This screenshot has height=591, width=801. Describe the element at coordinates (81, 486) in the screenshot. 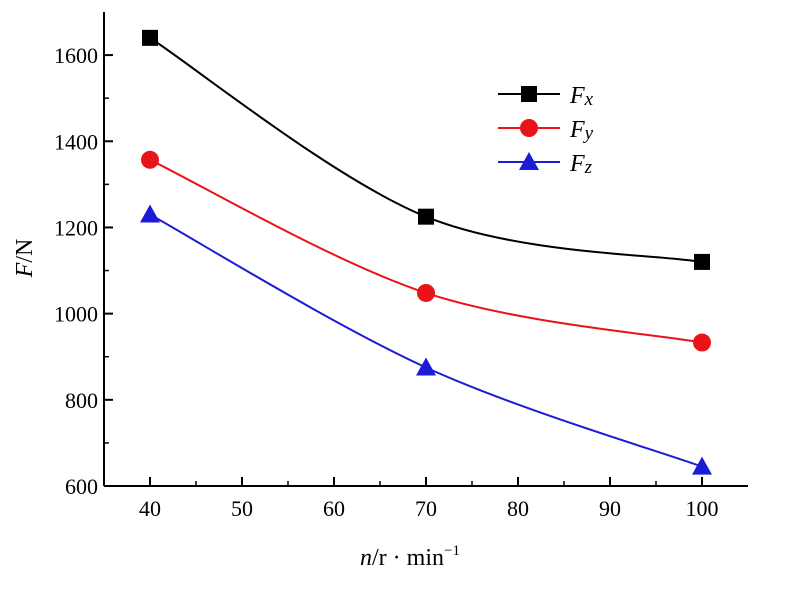

I see `y-tick-label: 600` at that location.